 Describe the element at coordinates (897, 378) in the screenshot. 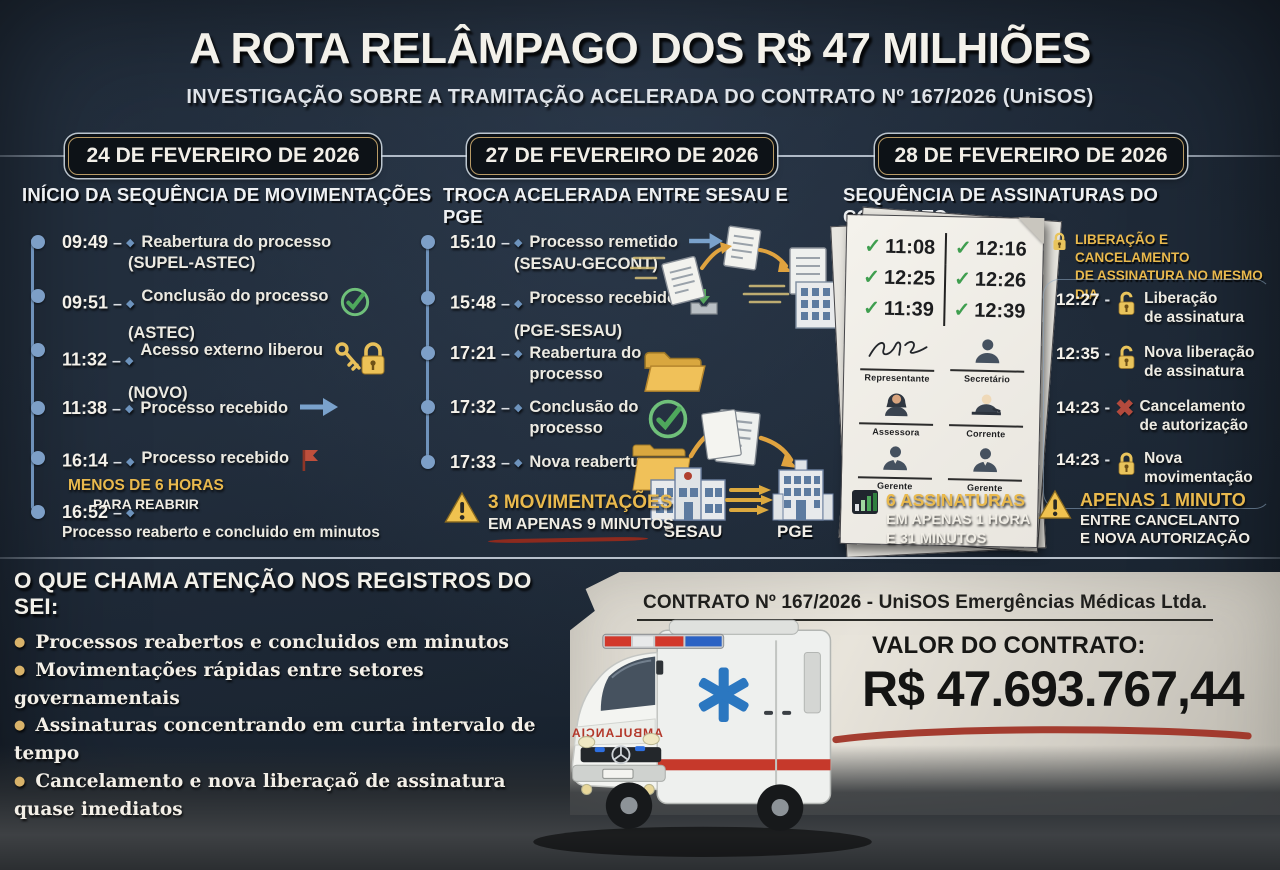

I see `signer-label: Representante` at that location.